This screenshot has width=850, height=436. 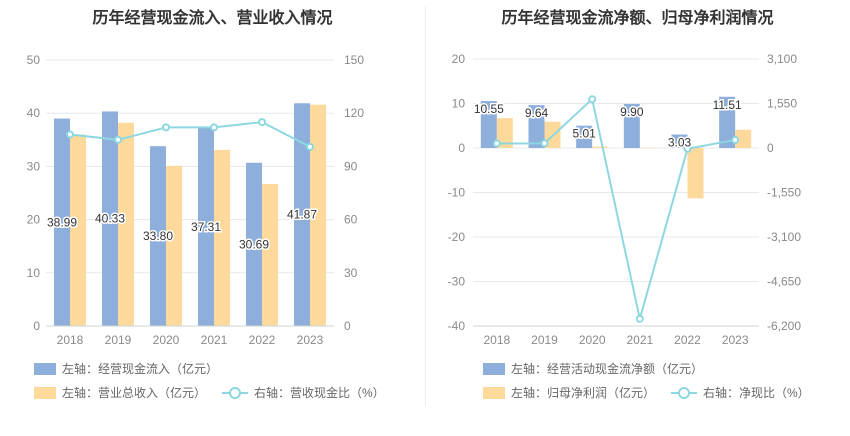 I want to click on data-label: 41.87, so click(x=302, y=215).